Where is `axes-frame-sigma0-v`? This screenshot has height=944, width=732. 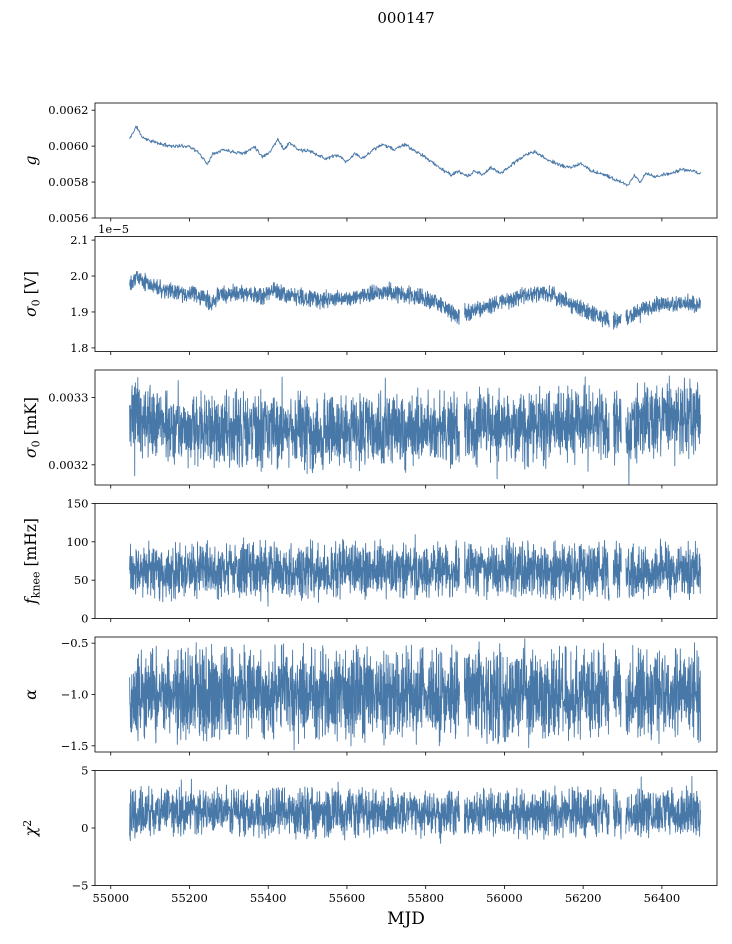
axes-frame-sigma0-v is located at coordinates (406, 294).